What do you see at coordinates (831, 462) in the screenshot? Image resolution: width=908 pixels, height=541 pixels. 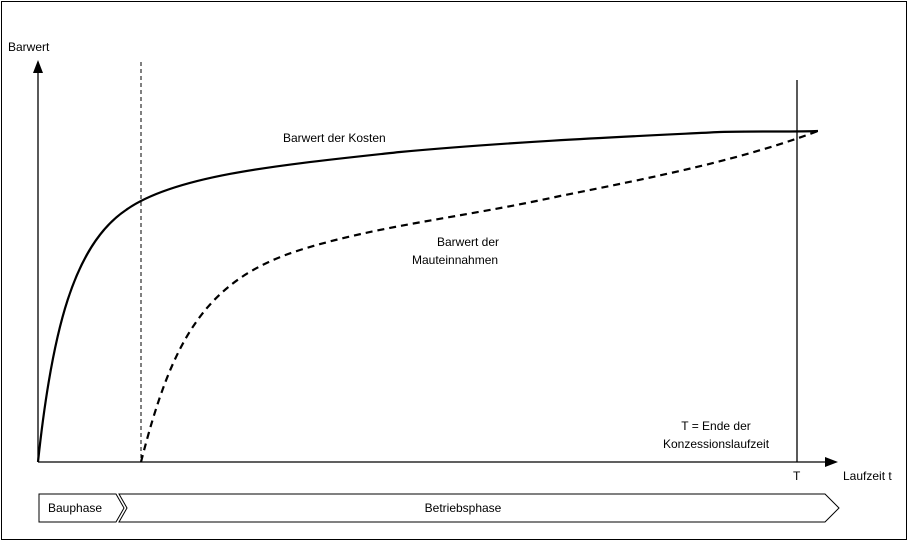 I see `x-axis-arrow` at bounding box center [831, 462].